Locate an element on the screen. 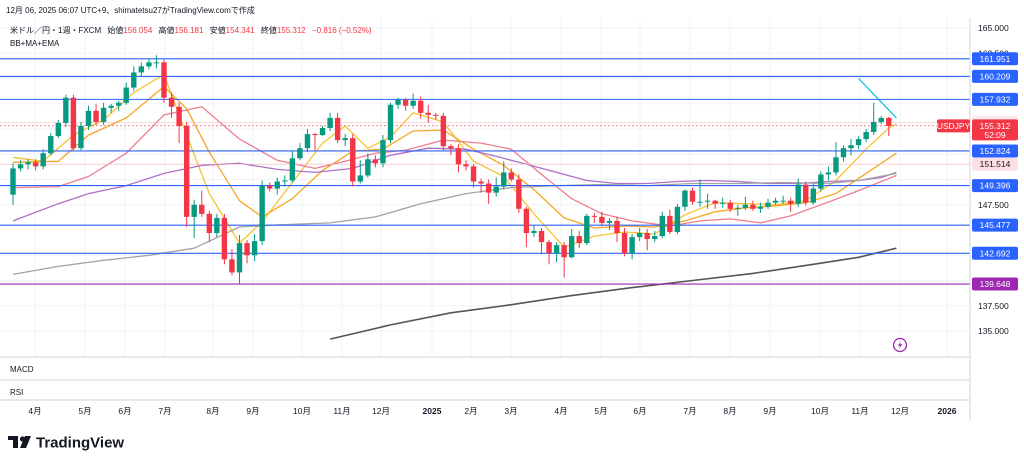 This screenshot has height=470, width=1024. tradingview-logo: TradingView is located at coordinates (66, 443).